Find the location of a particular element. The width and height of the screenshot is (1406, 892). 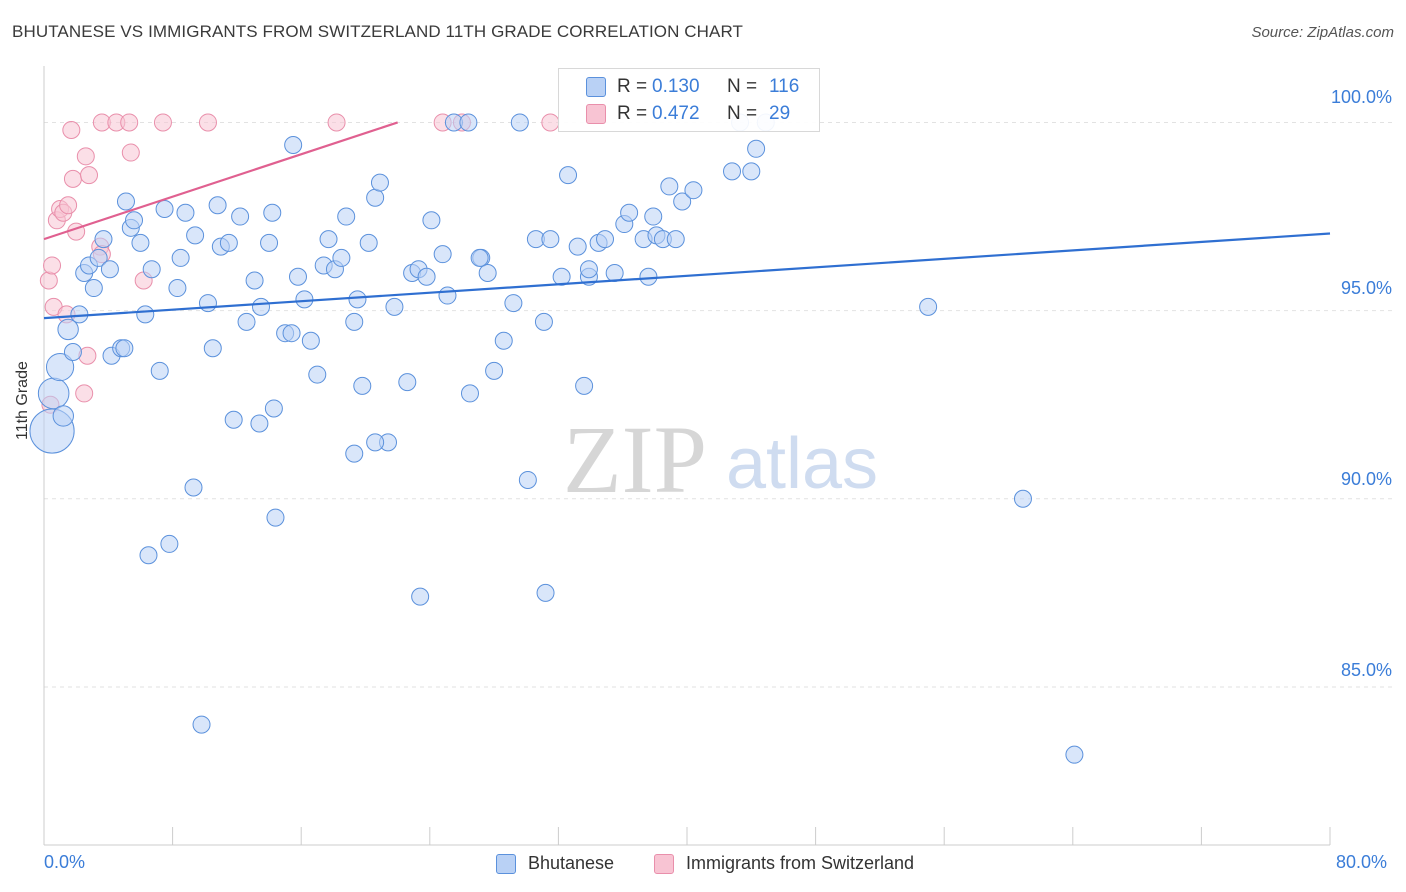

y-tick-label-85: 85.0% is located at coordinates (1366, 670).